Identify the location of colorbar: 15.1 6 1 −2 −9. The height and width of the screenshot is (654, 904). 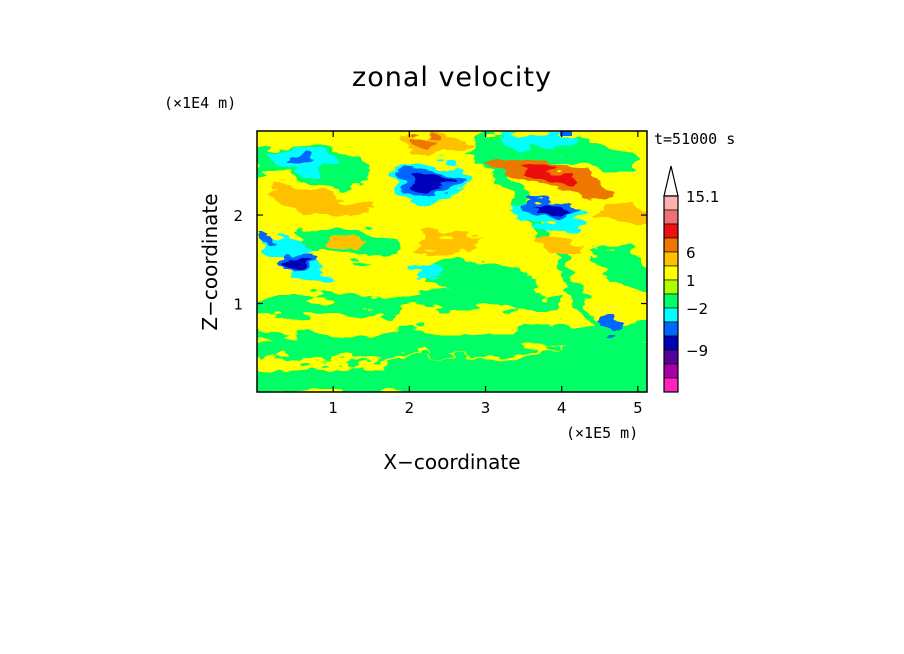
(691, 279).